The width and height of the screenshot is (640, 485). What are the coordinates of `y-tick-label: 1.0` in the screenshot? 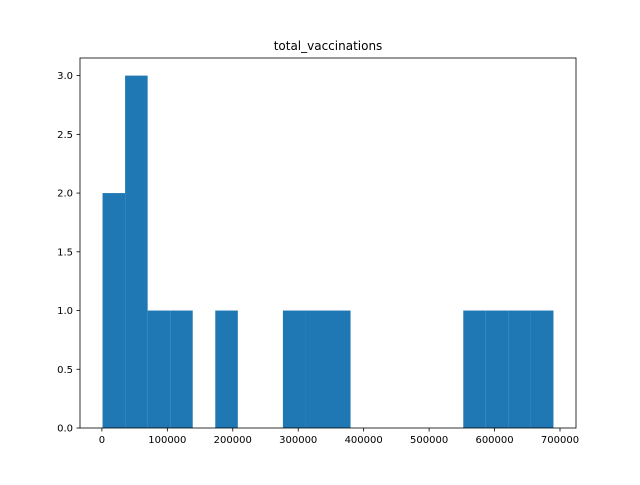 It's located at (65, 311).